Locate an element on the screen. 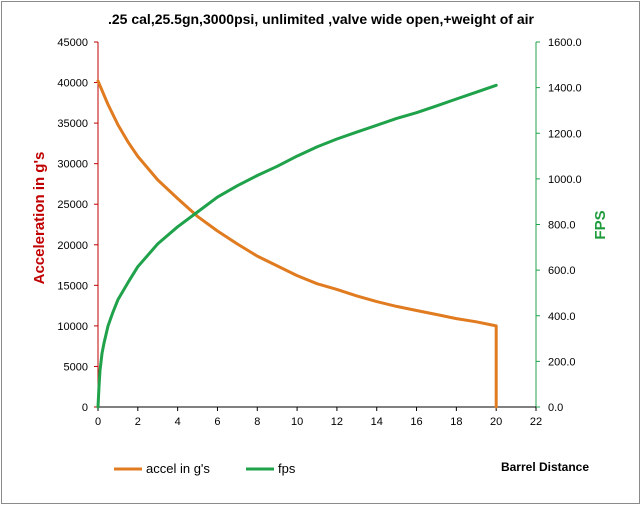  x-tick-label: 18 is located at coordinates (456, 422).